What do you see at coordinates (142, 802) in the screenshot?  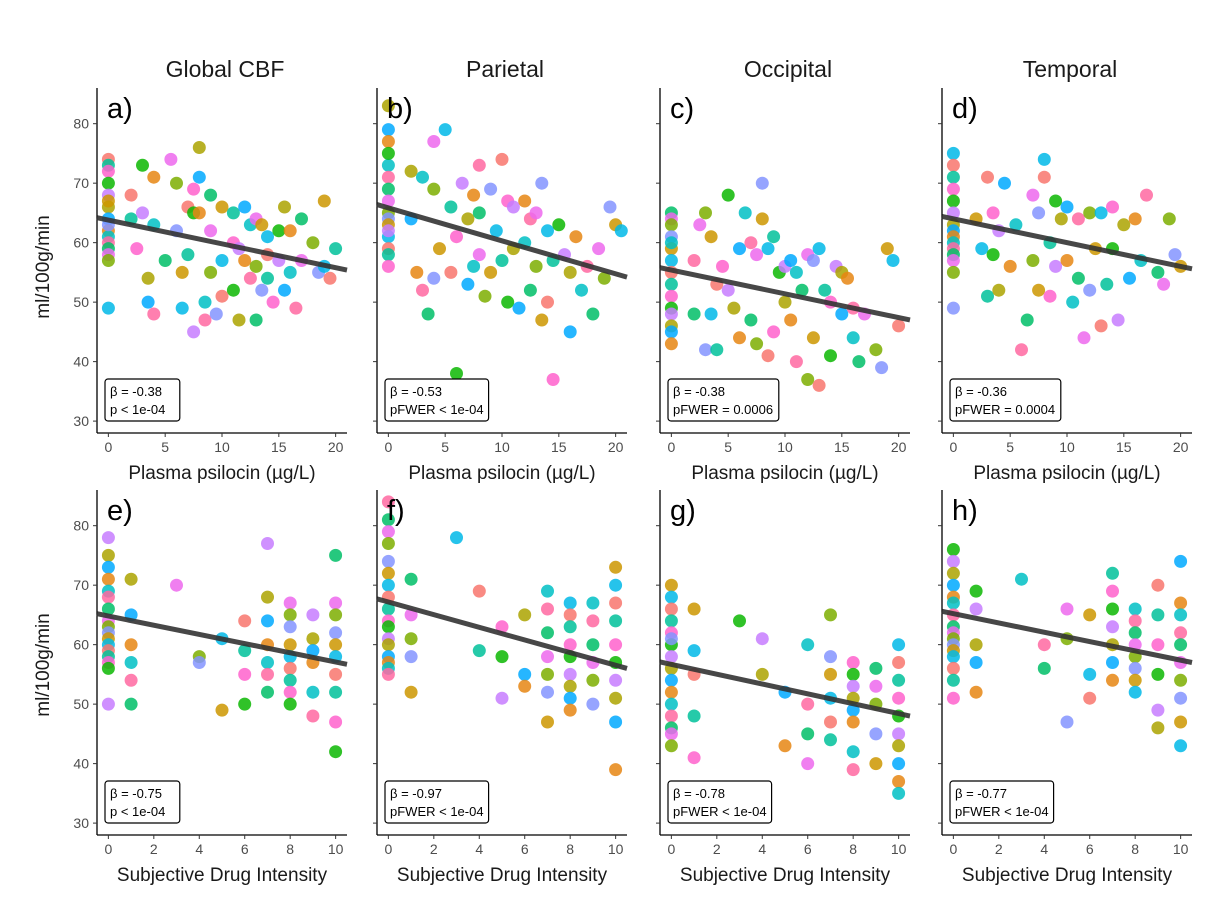 I see `stat-annotation-box` at bounding box center [142, 802].